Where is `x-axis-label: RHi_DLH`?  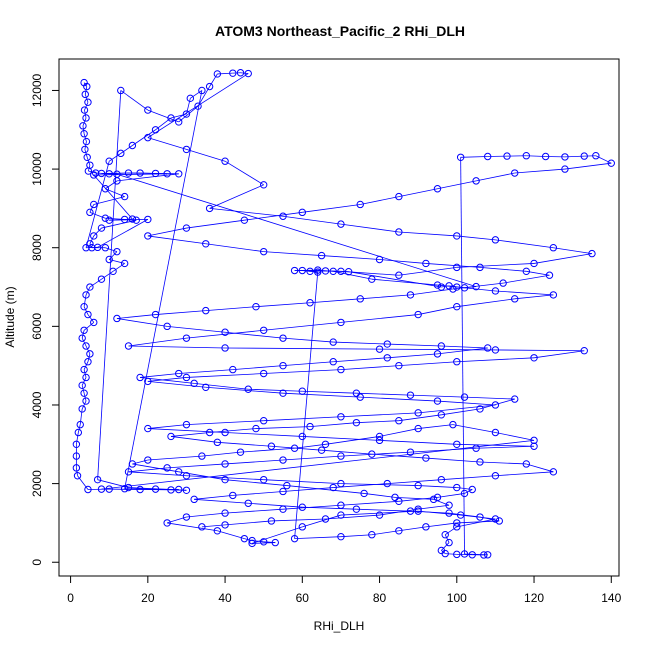 x-axis-label: RHi_DLH is located at coordinates (339, 626).